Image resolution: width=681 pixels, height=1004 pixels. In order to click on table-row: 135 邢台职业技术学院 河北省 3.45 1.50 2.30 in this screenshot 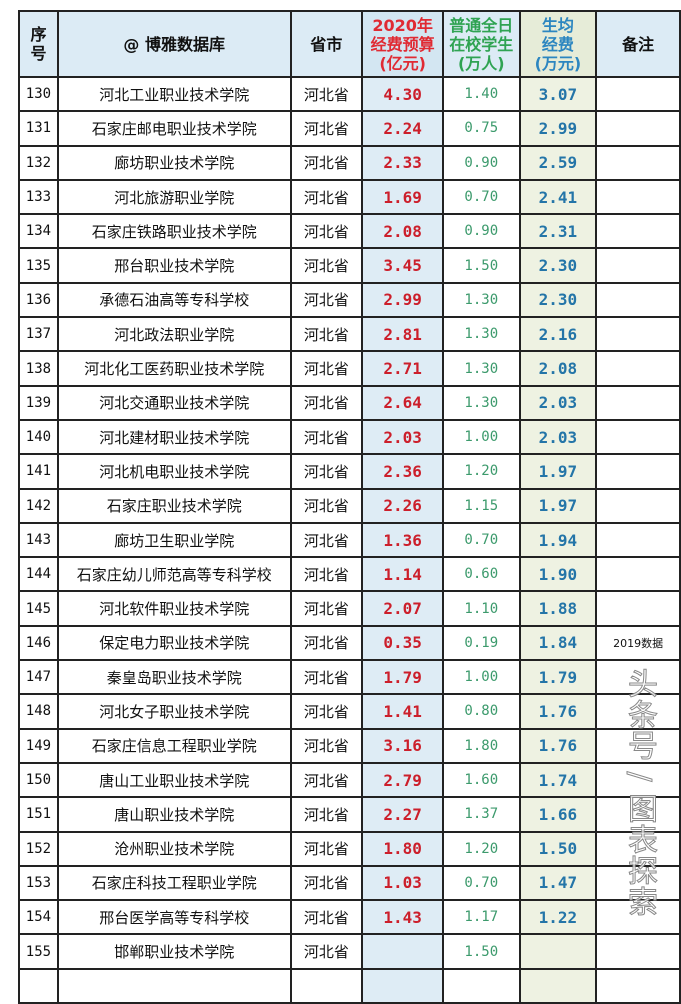, I will do `click(349, 265)`.